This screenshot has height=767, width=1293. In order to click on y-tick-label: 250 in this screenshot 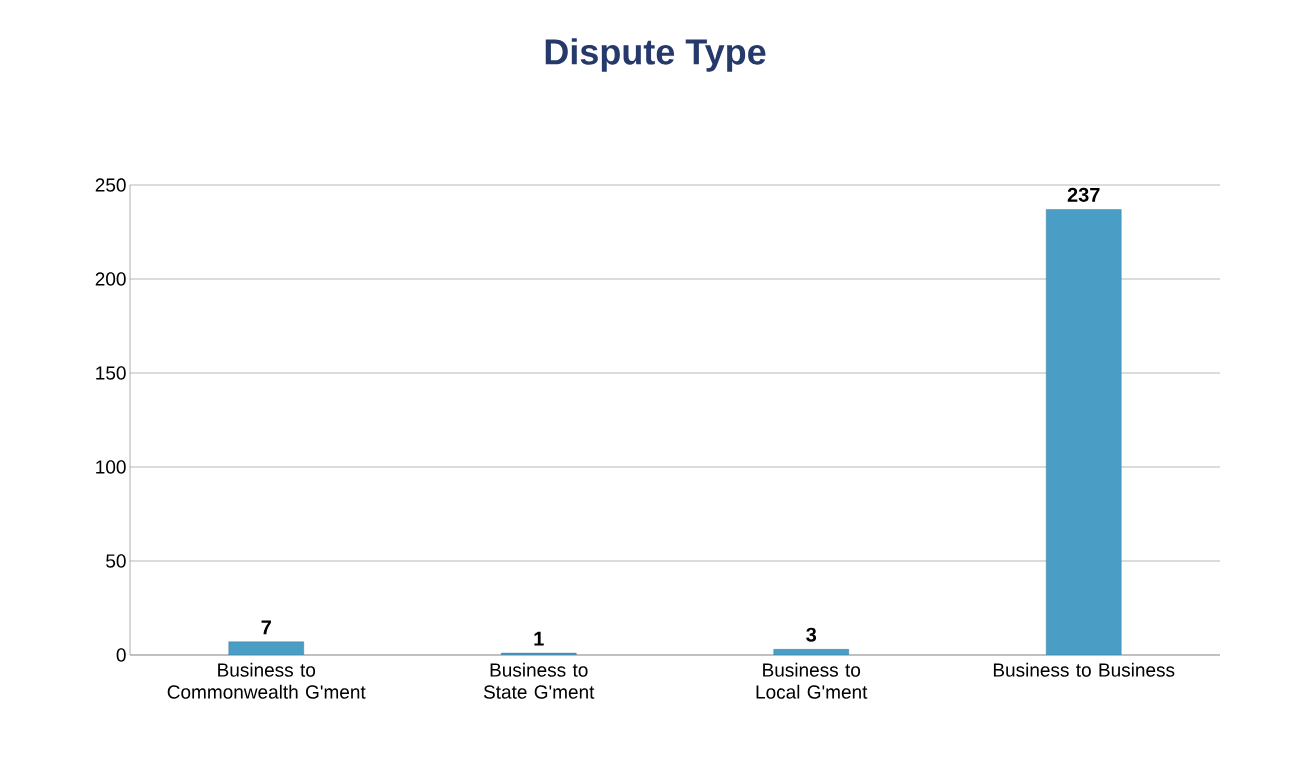, I will do `click(110, 185)`.